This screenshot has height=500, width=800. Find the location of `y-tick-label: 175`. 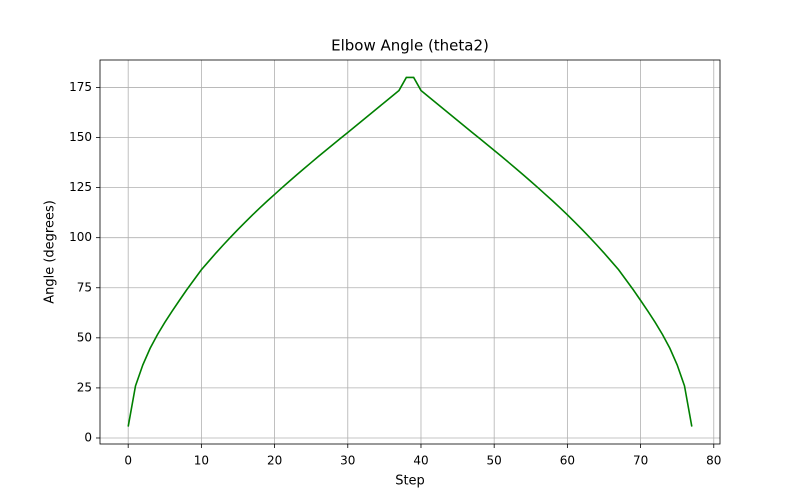

y-tick-label: 175 is located at coordinates (80, 87).